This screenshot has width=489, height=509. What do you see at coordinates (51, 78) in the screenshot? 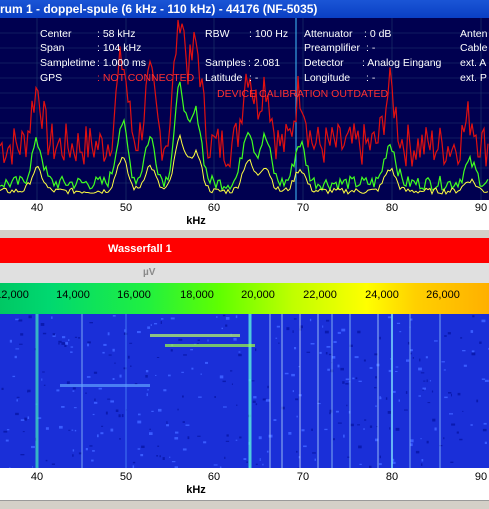
I see `gps-label: GPS` at bounding box center [51, 78].